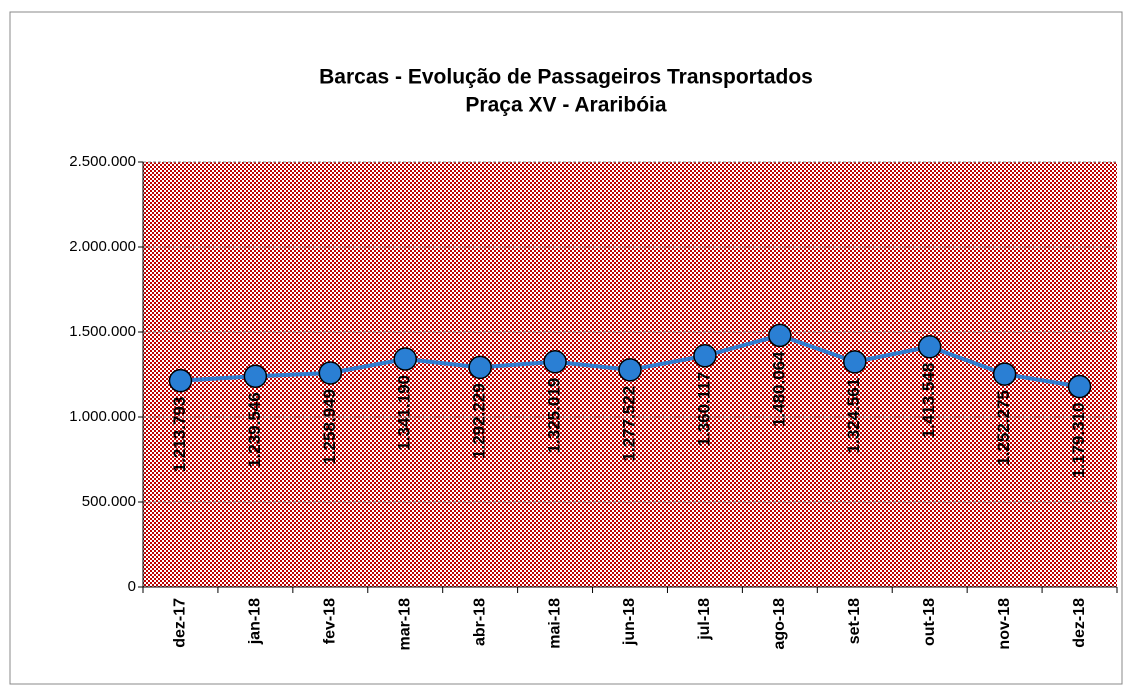 This screenshot has width=1132, height=691. I want to click on y-tick-label: 2.000.000, so click(102, 246).